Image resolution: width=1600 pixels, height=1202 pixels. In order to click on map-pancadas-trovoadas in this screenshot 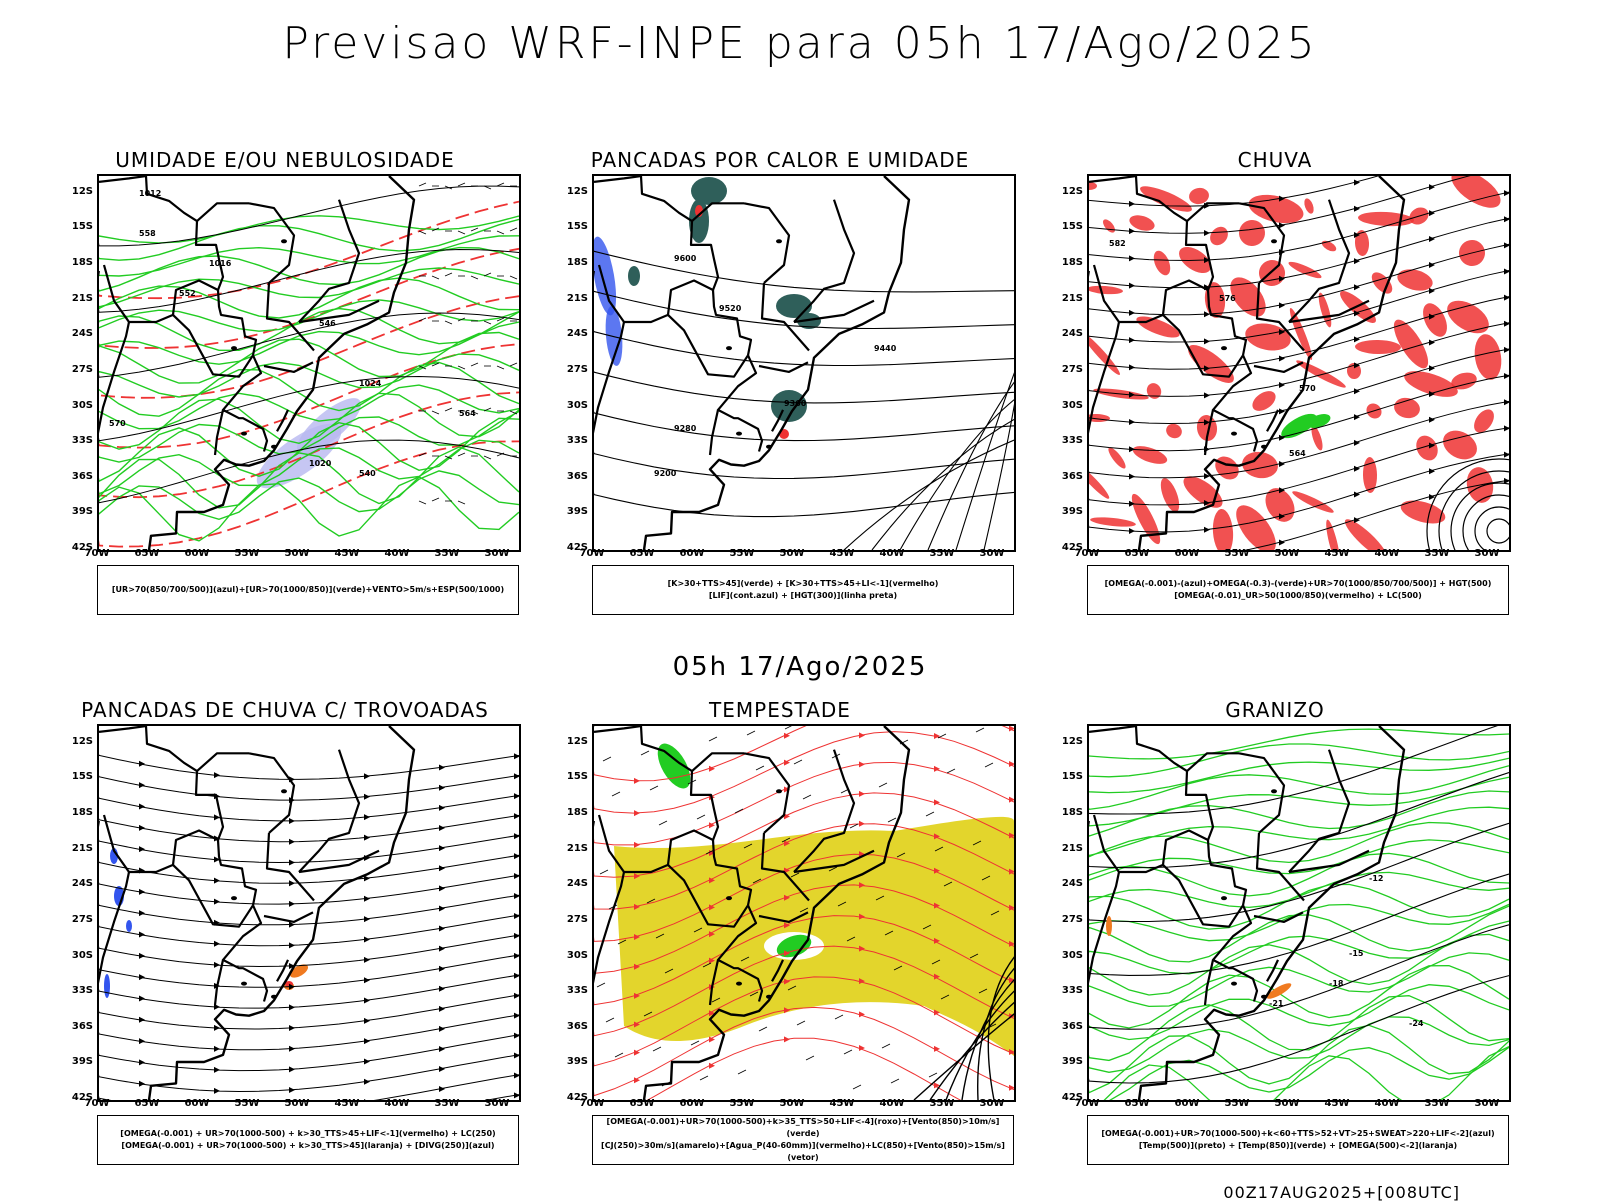, I will do `click(309, 913)`.